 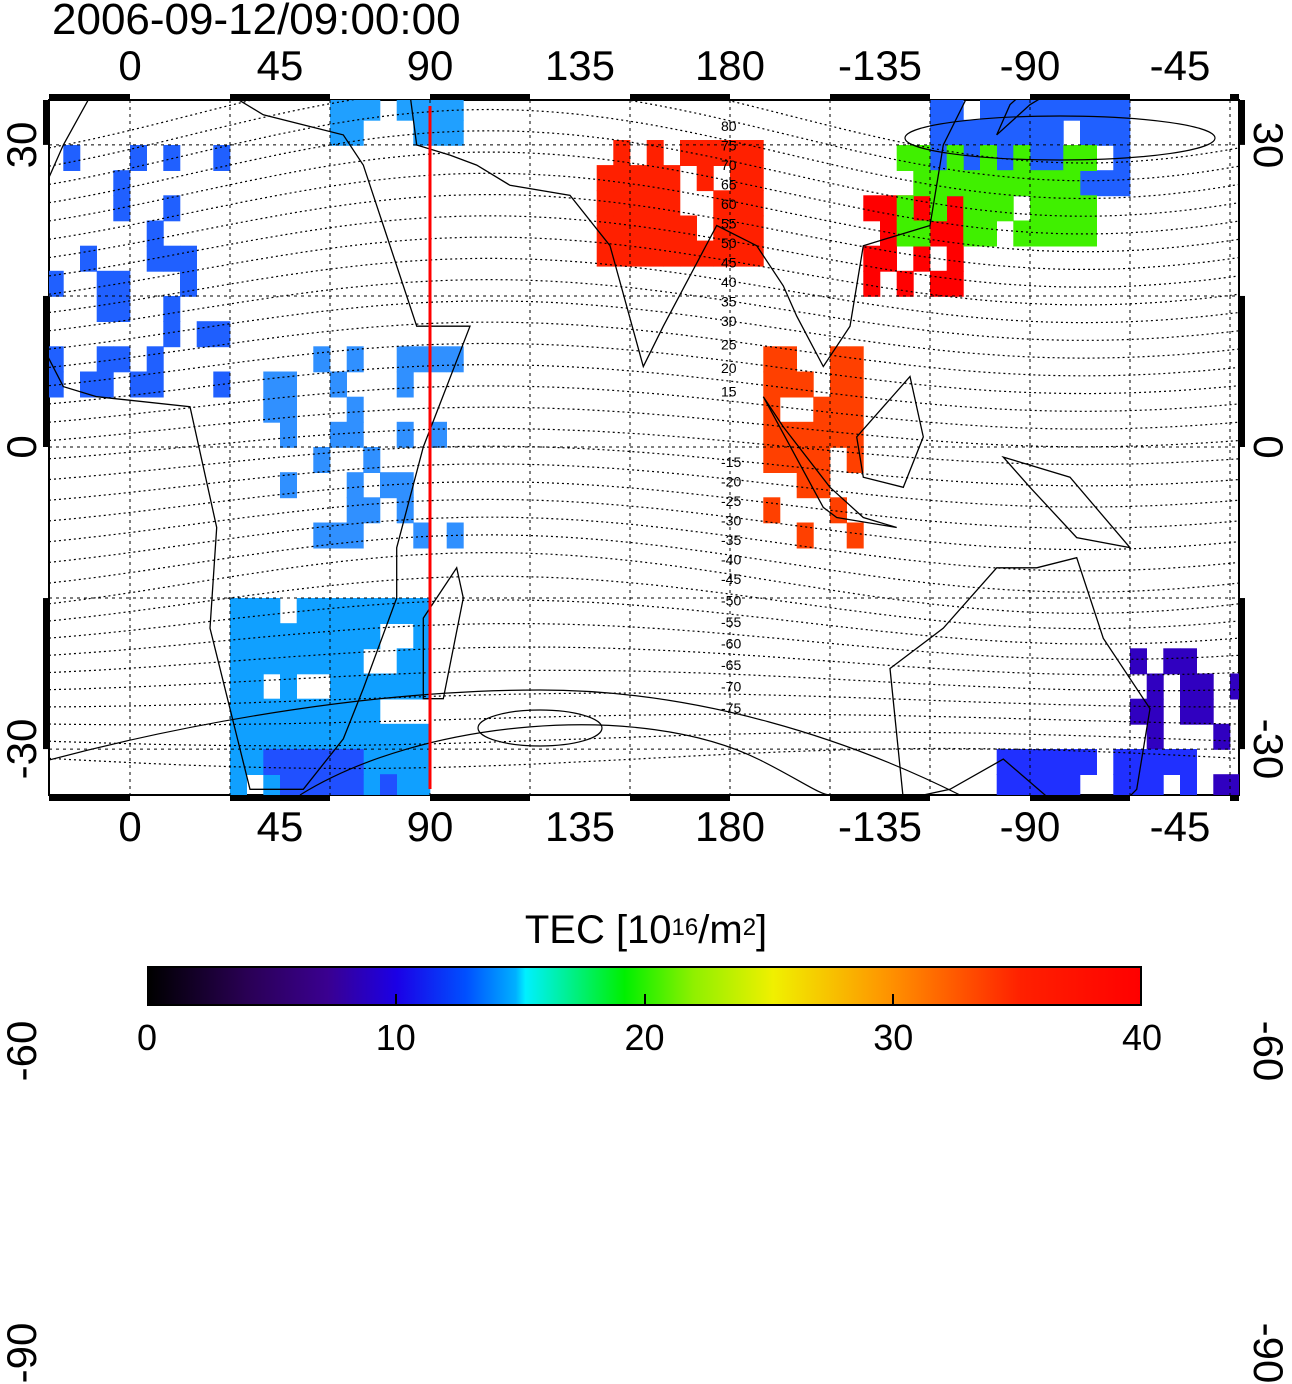 What do you see at coordinates (395, 1037) in the screenshot?
I see `colorbar-tick-label: 10` at bounding box center [395, 1037].